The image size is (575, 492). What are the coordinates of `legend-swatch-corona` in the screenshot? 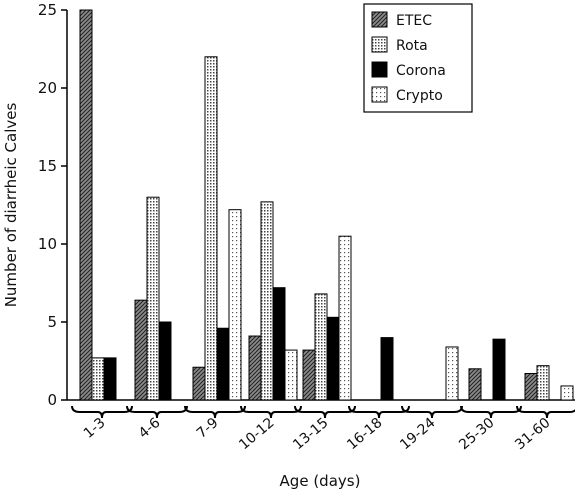 It's located at (379, 69).